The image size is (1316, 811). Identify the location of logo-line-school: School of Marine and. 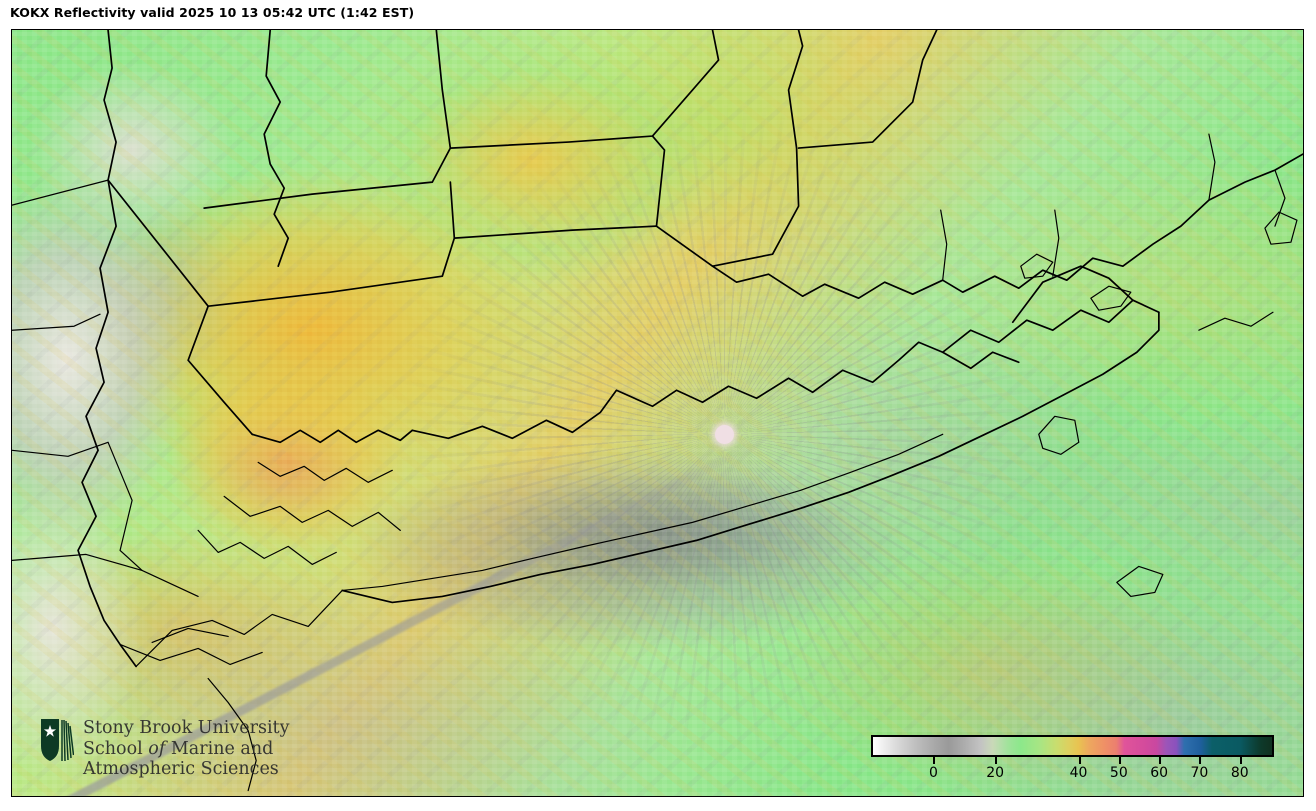
(186, 749).